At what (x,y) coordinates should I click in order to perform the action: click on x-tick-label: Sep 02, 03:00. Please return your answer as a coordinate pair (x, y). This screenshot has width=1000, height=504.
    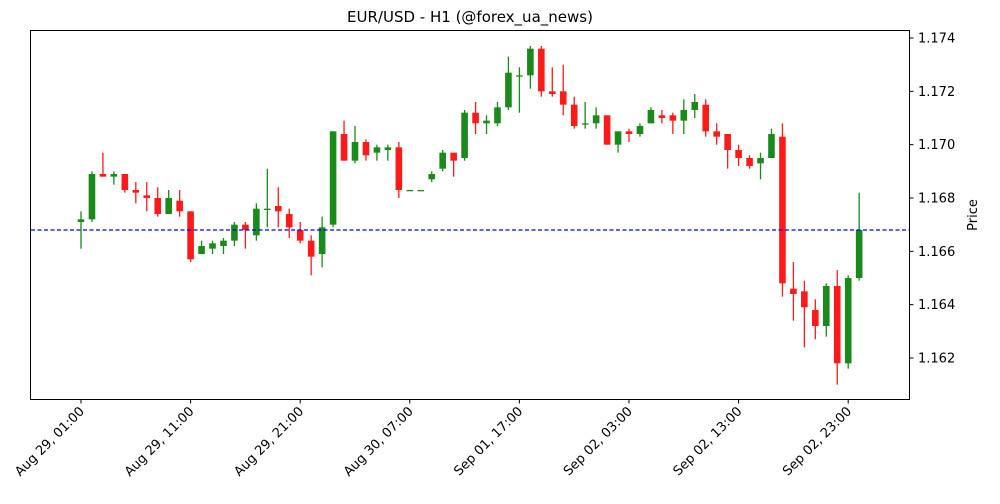
    Looking at the image, I should click on (598, 441).